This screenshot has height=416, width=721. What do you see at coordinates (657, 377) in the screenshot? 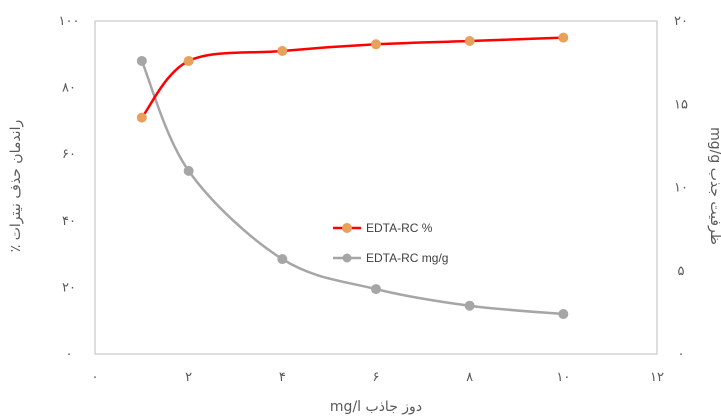
I see `x-tick-label: ۱۲` at bounding box center [657, 377].